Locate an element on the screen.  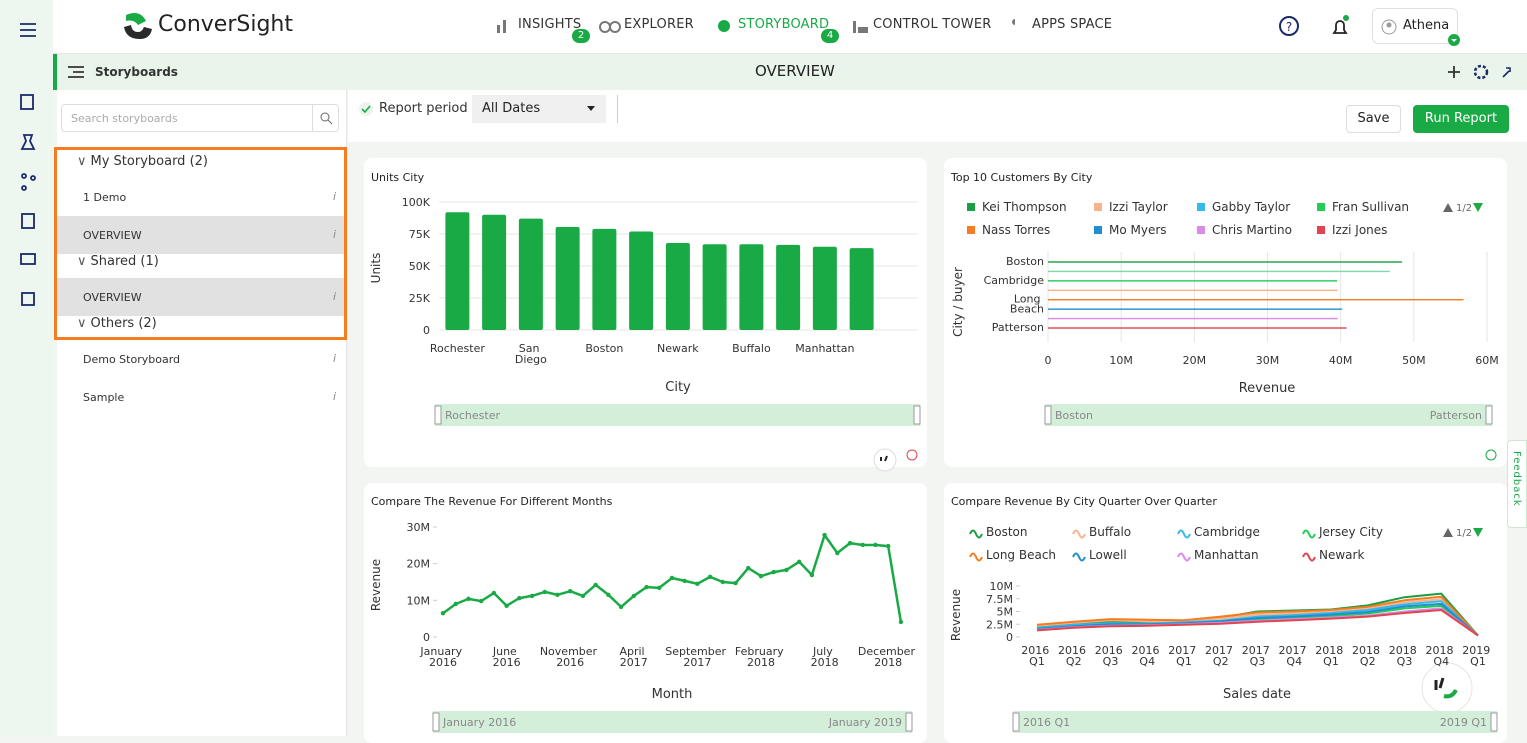
range-start: 2016 Q1 is located at coordinates (1046, 722).